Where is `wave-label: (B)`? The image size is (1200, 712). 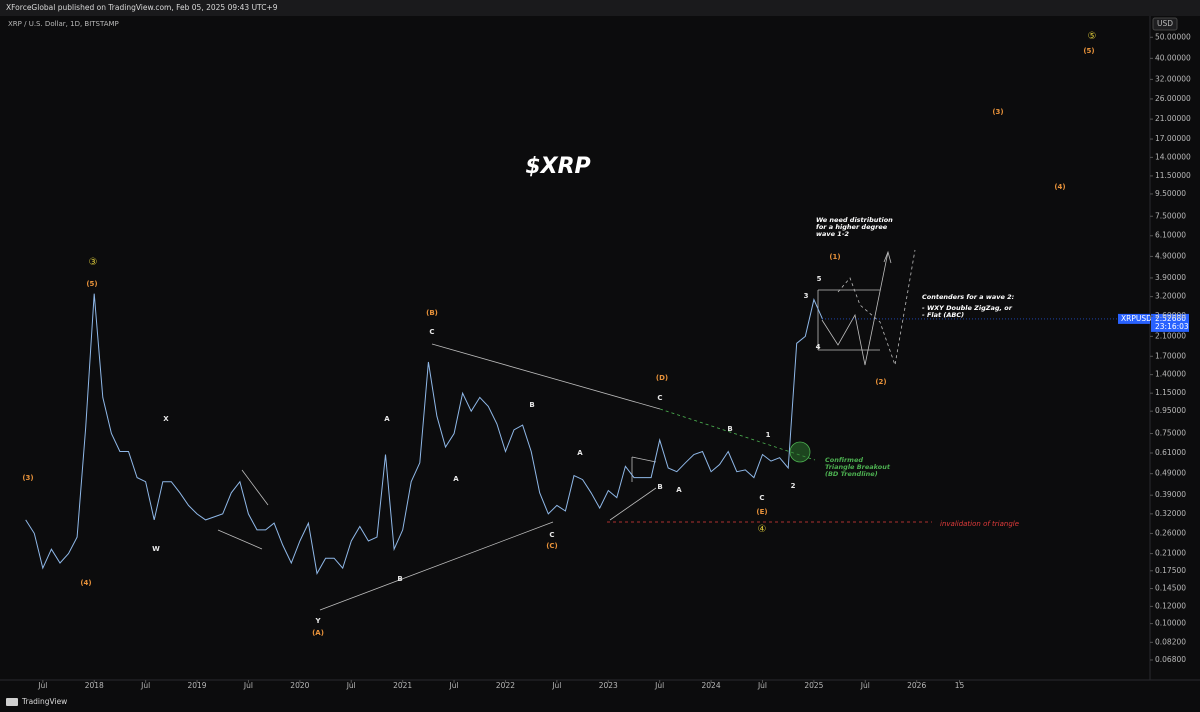 wave-label: (B) is located at coordinates (432, 313).